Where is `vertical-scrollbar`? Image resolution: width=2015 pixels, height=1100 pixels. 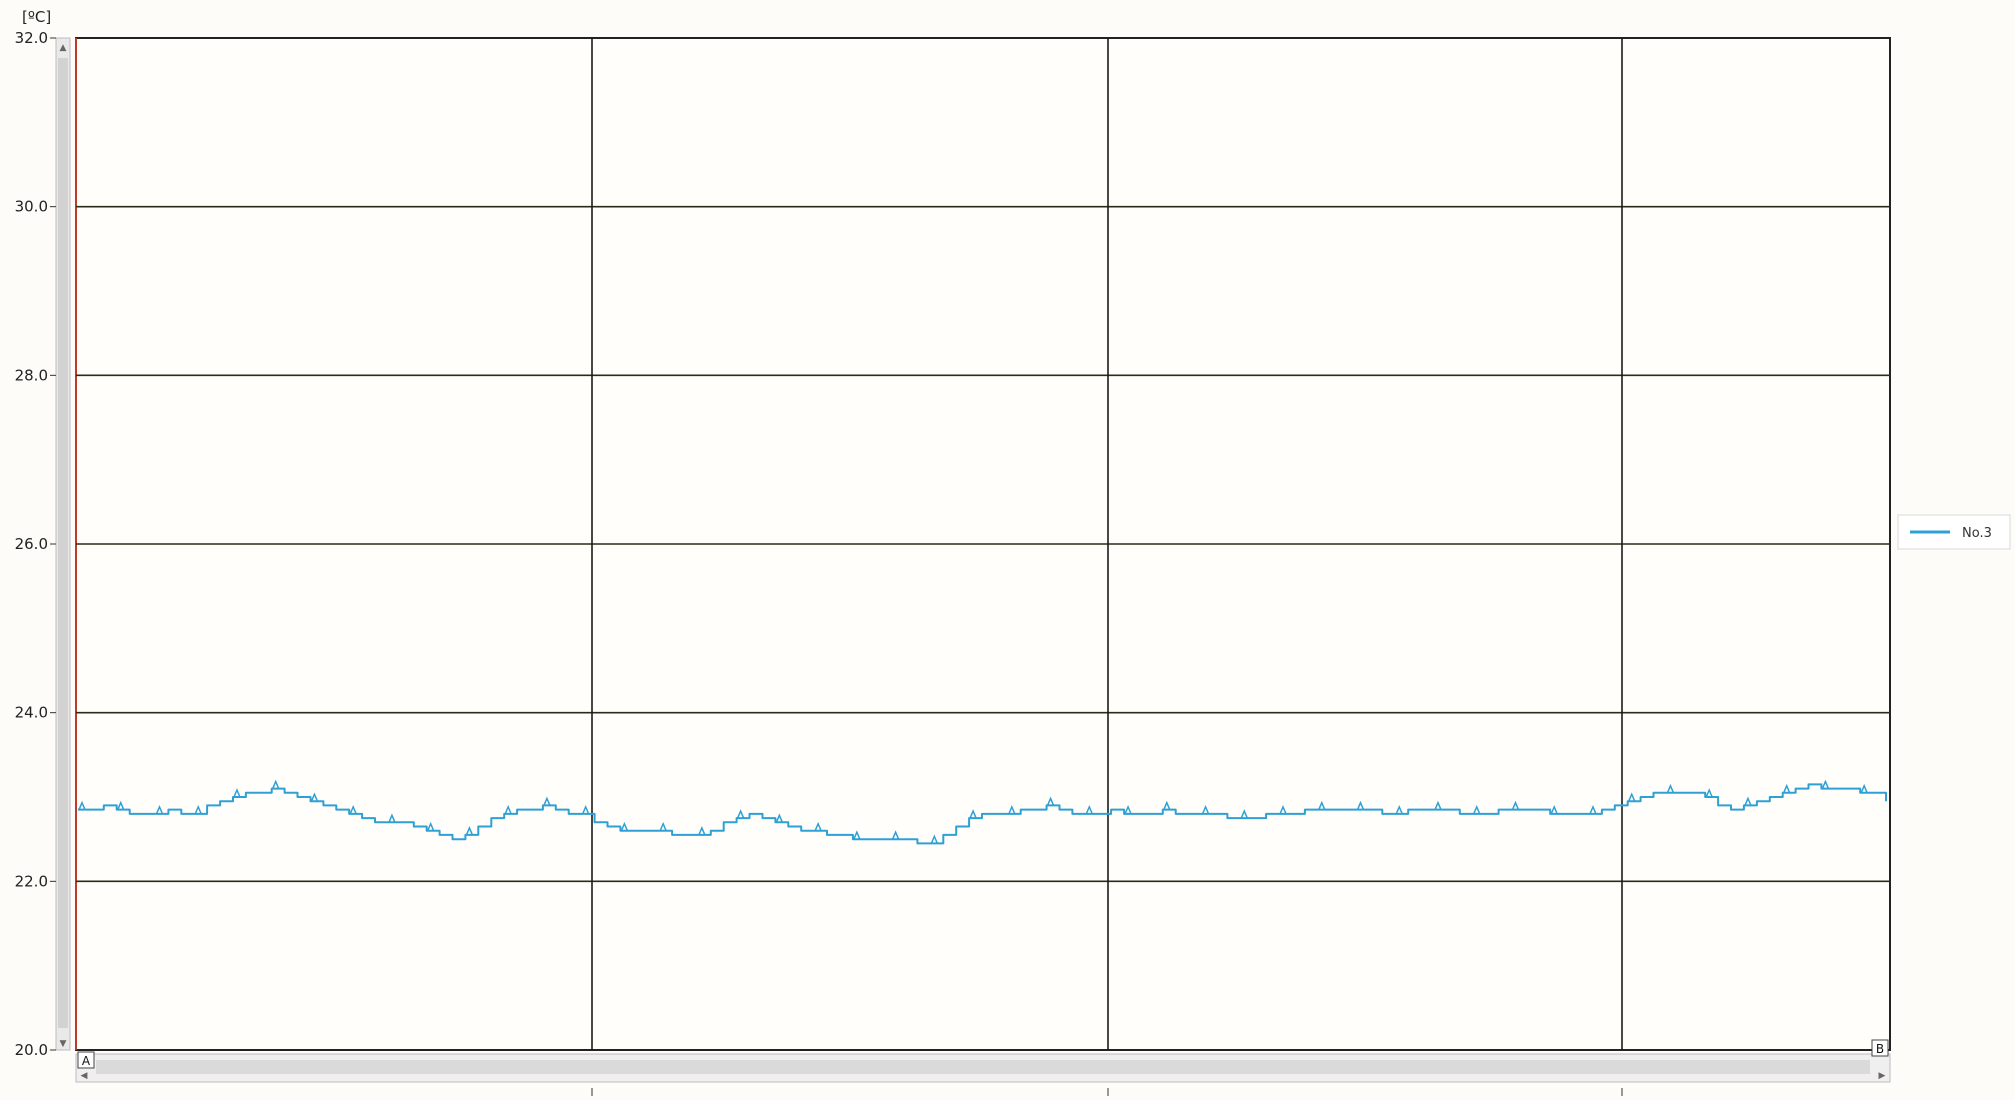
vertical-scrollbar is located at coordinates (63, 544).